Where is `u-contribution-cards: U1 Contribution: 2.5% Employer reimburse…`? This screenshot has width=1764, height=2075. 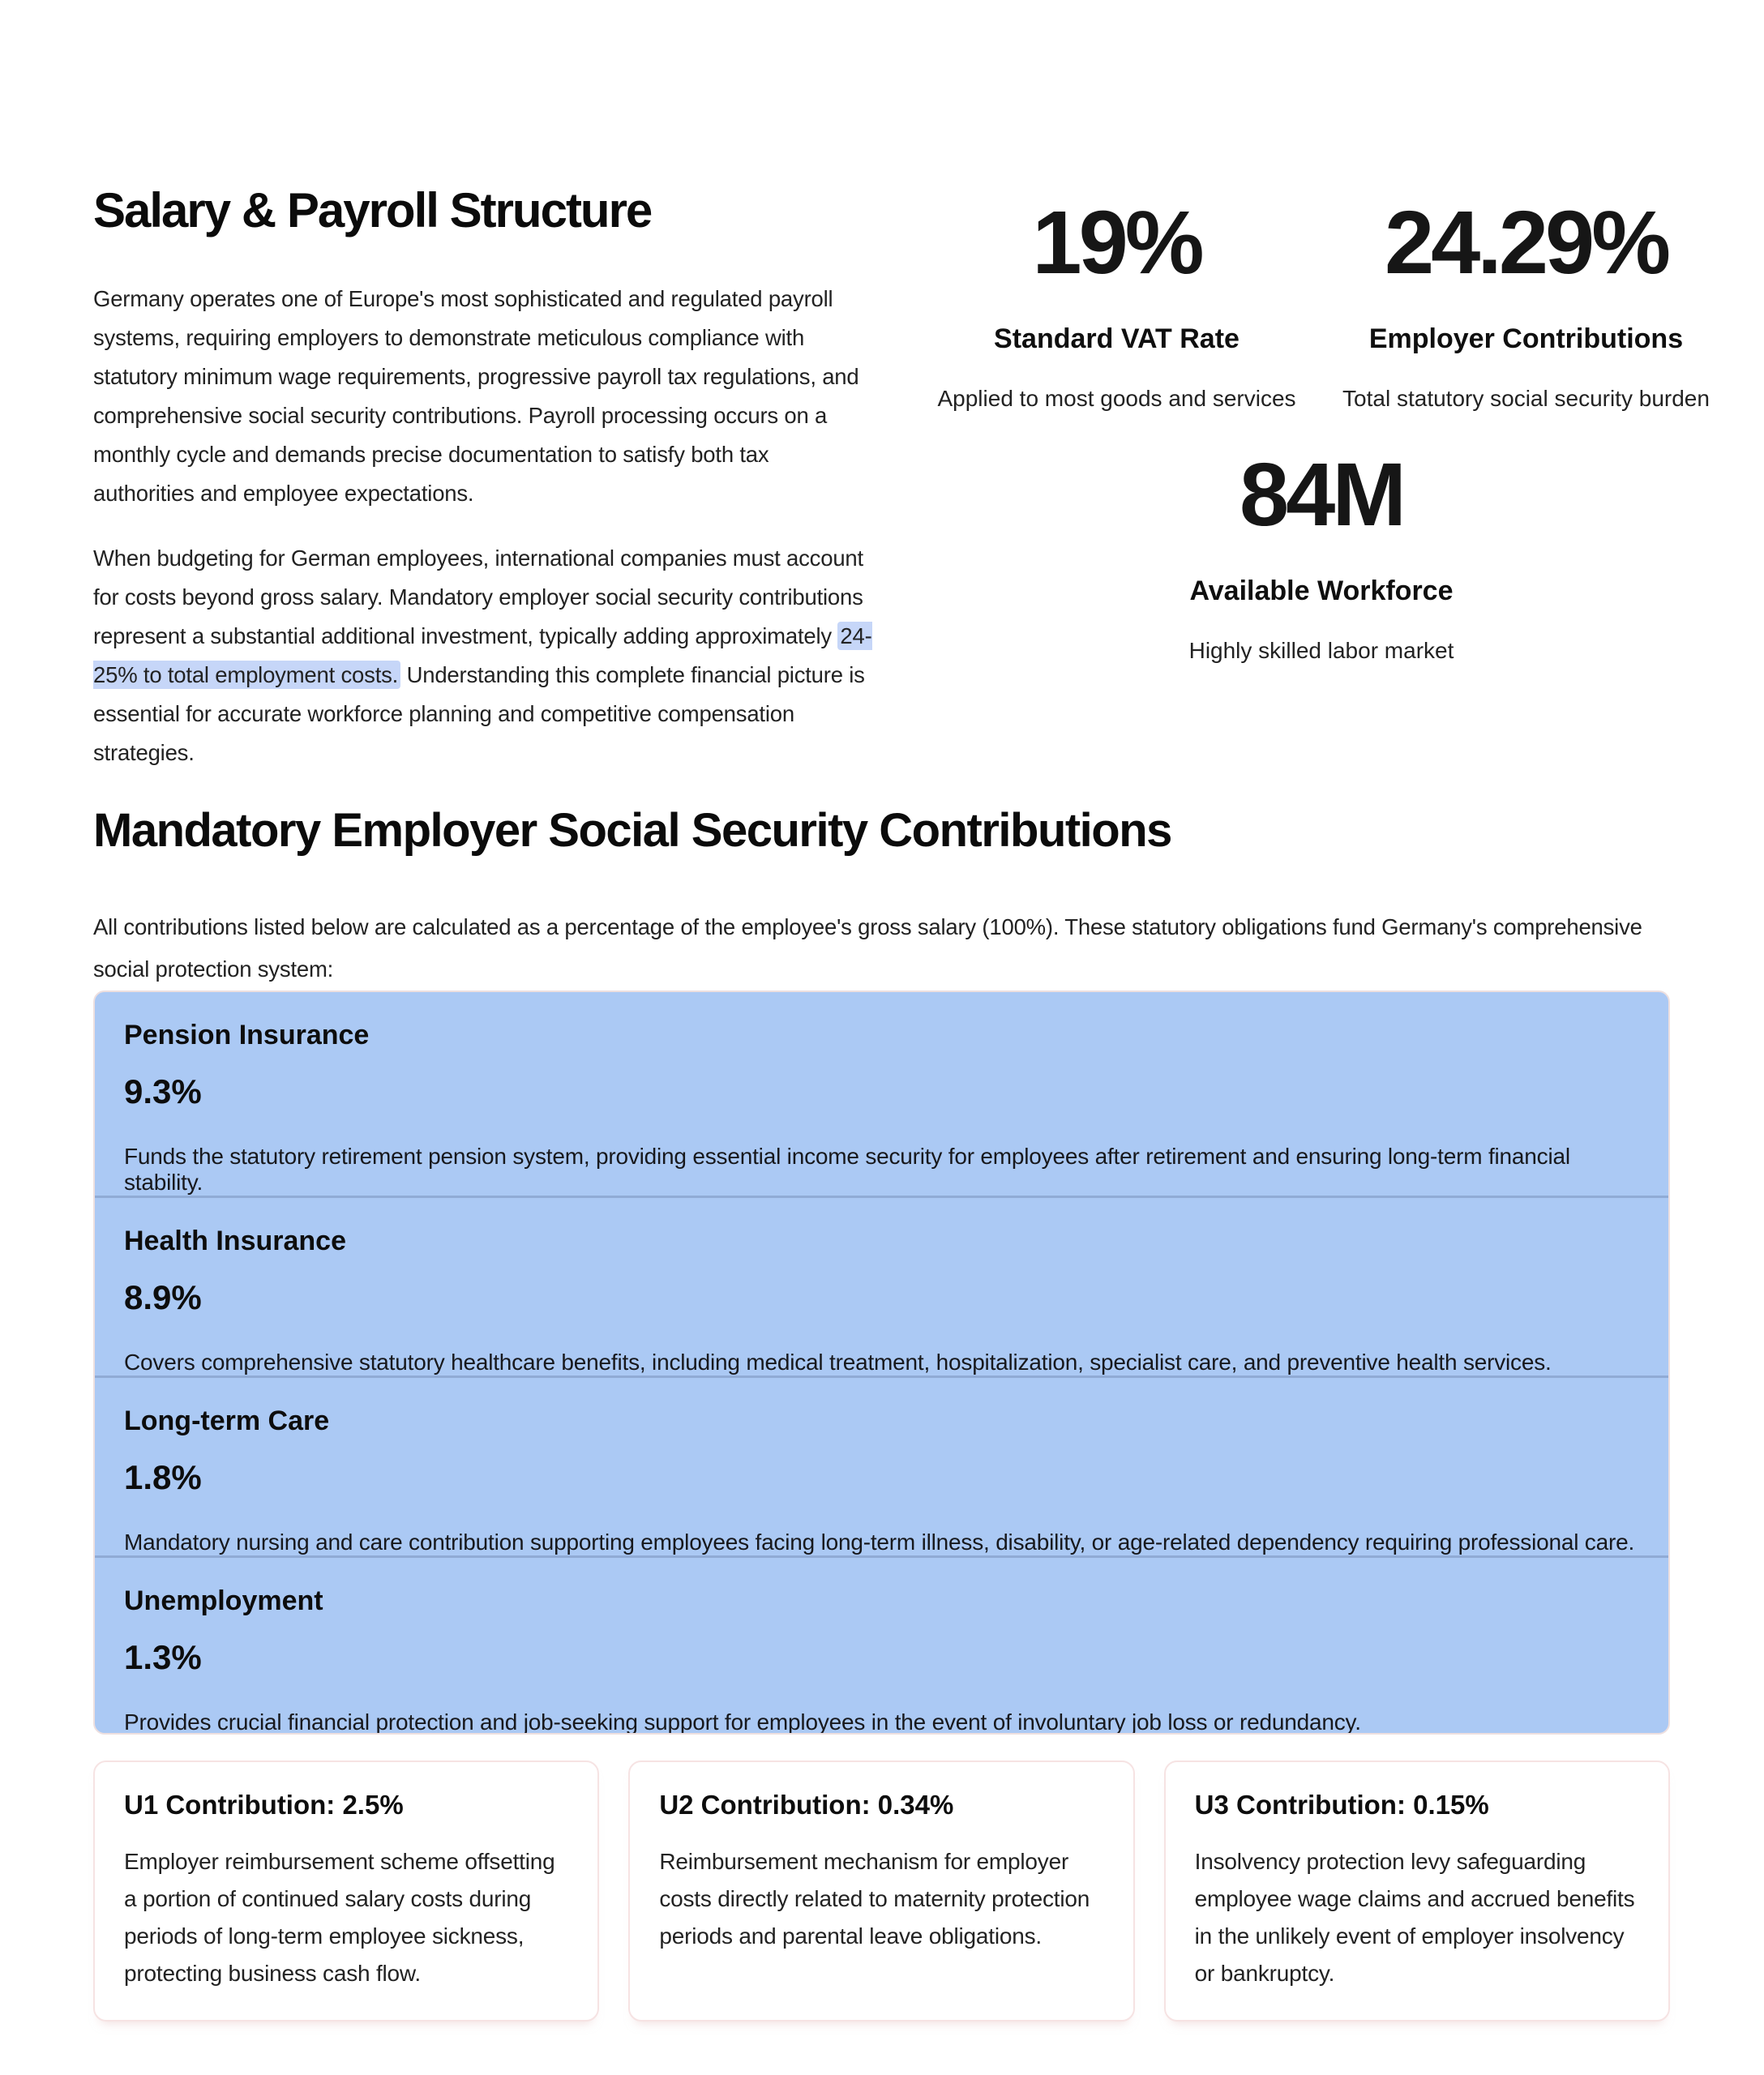
u-contribution-cards: U1 Contribution: 2.5% Employer reimburse… is located at coordinates (881, 1891).